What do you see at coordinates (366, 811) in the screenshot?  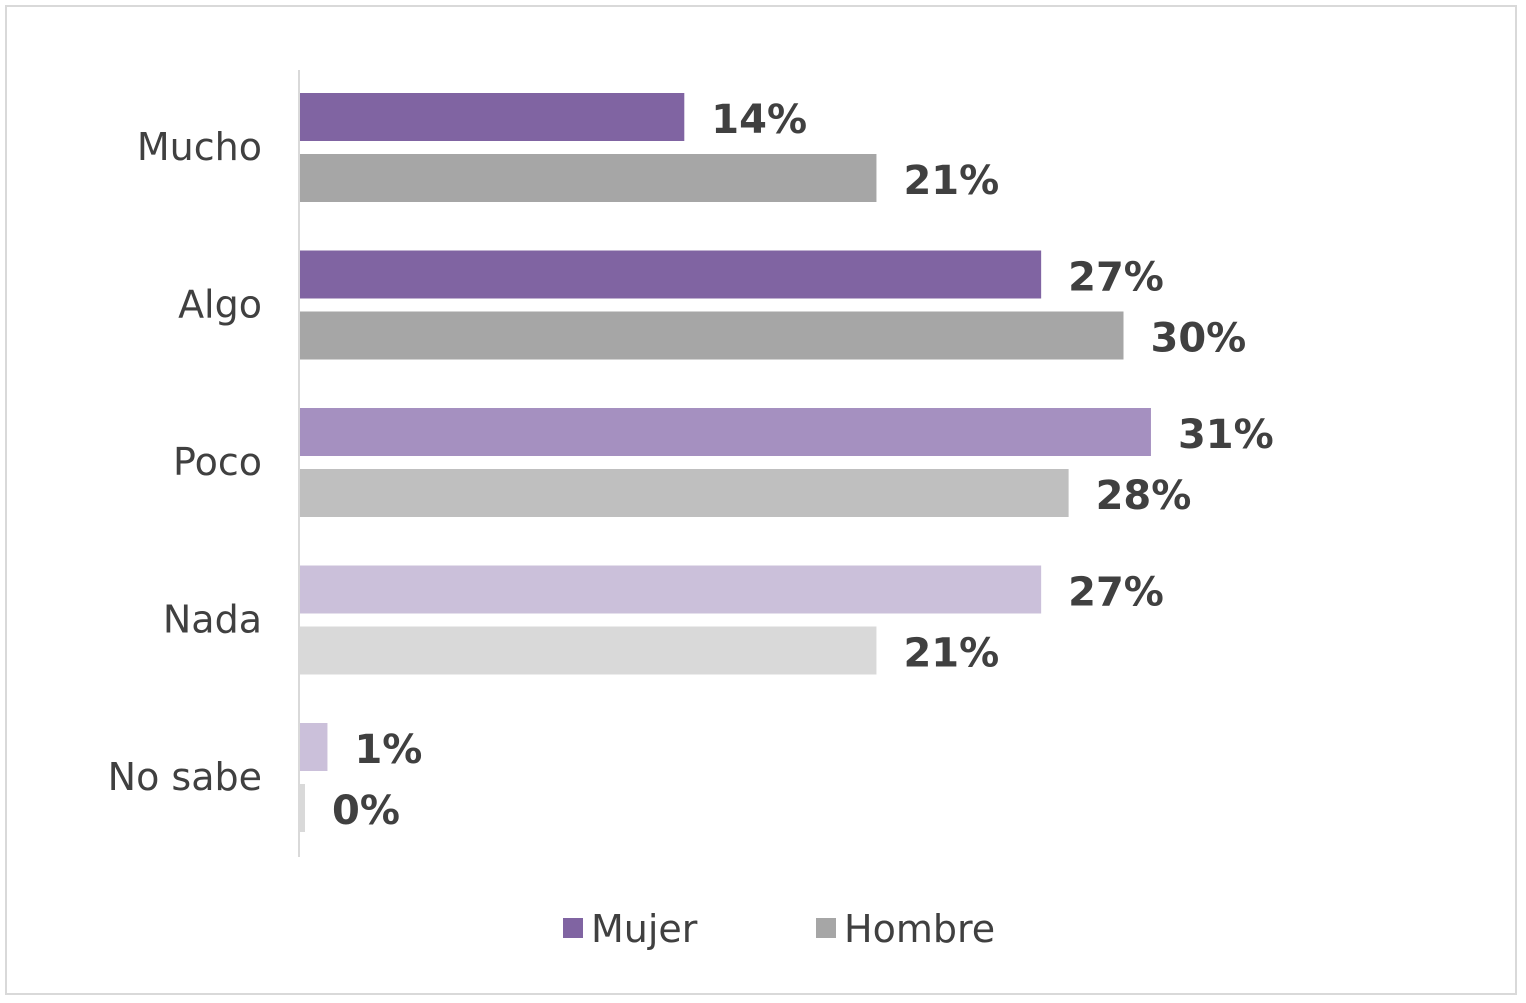 I see `data-label: 0%` at bounding box center [366, 811].